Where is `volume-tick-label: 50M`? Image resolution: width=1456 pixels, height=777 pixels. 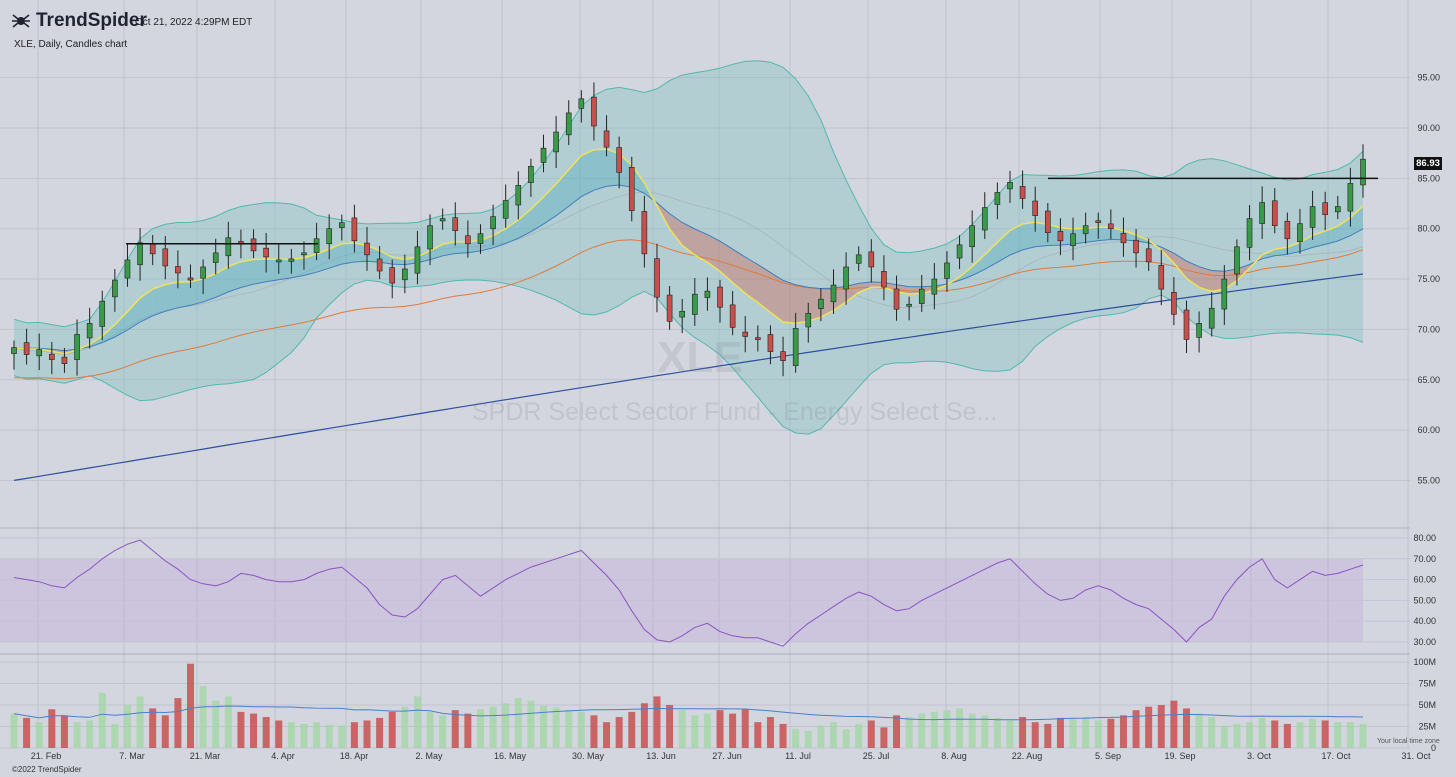
volume-tick-label: 50M is located at coordinates (1427, 705).